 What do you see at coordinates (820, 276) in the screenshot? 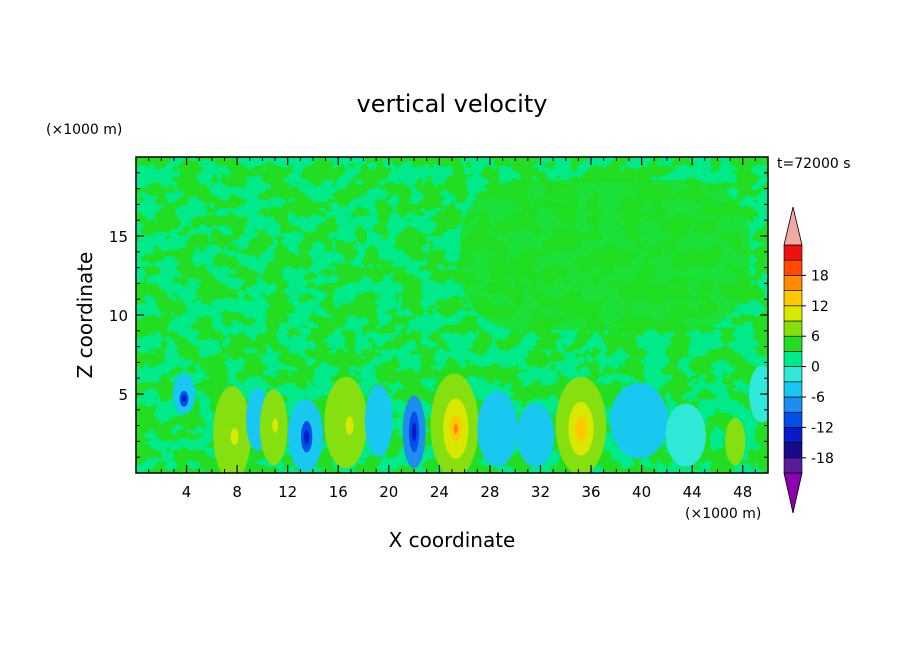
I see `colorbar-tick-label: 18` at bounding box center [820, 276].